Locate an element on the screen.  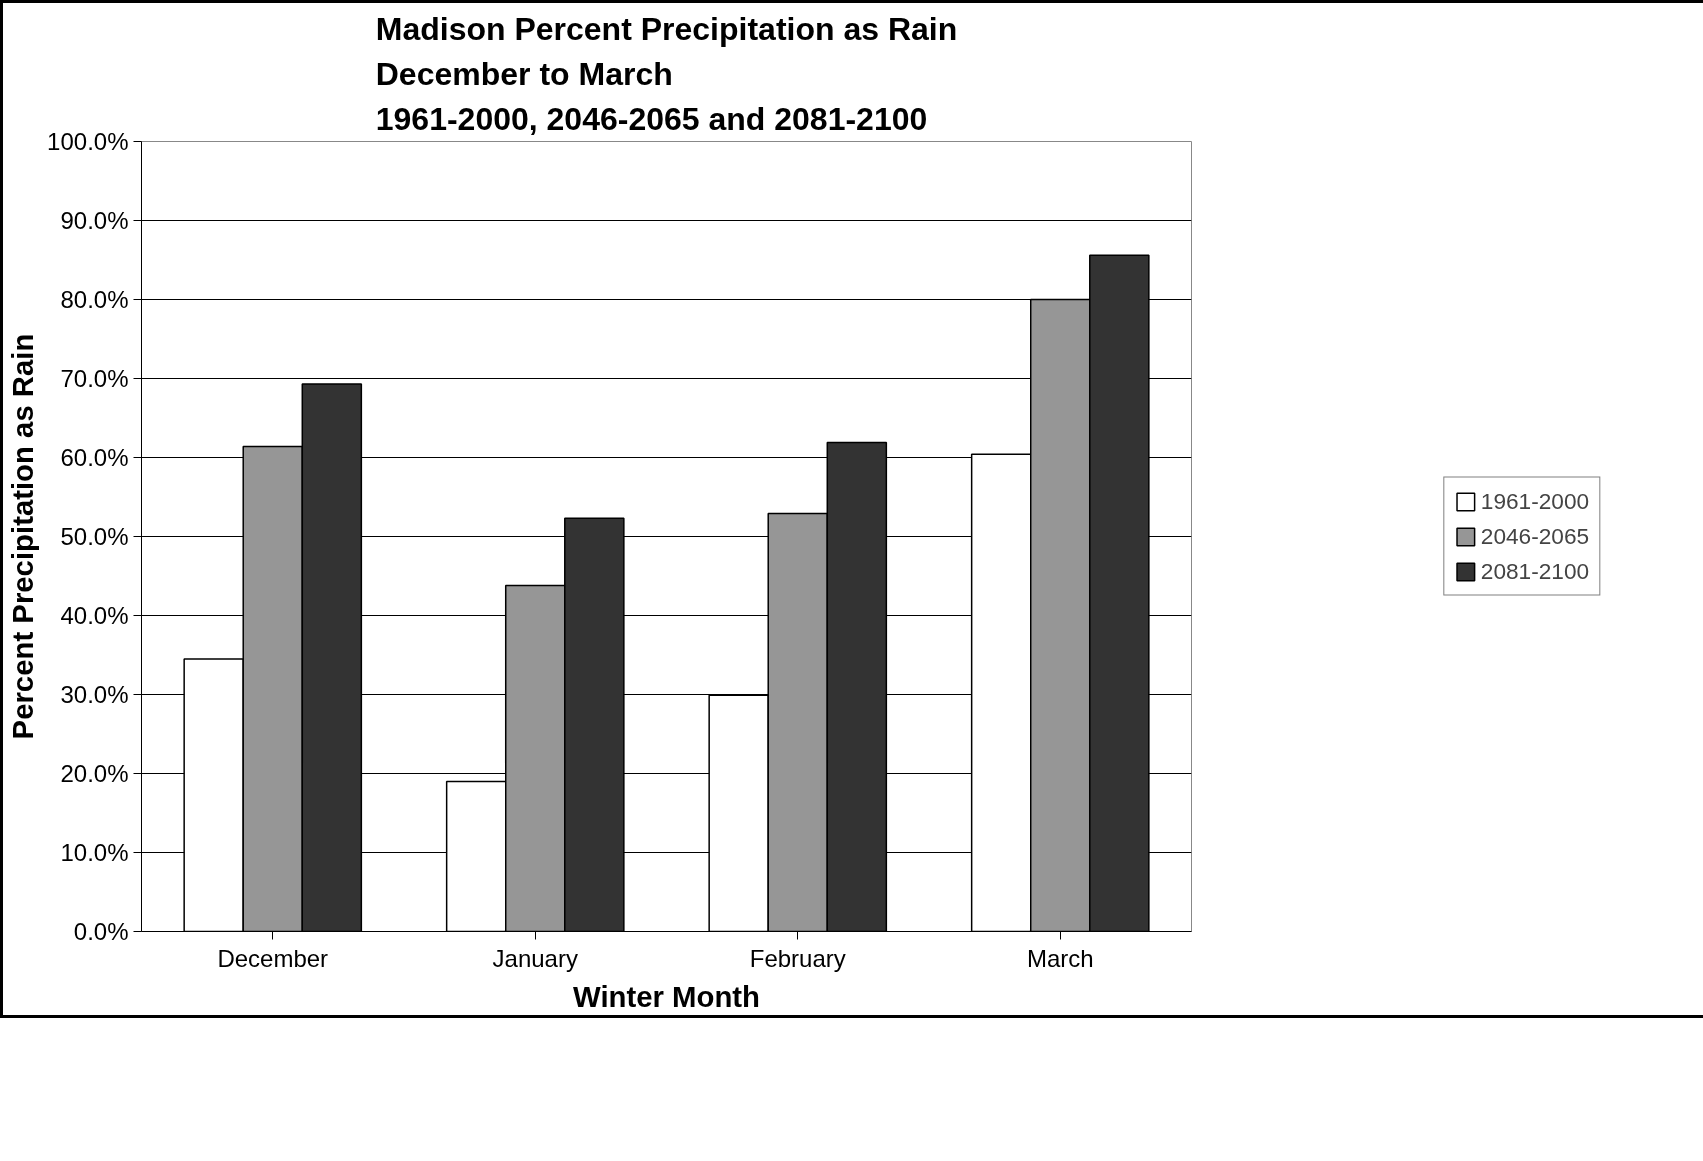
y-tick-label: 70.0% is located at coordinates (94, 378).